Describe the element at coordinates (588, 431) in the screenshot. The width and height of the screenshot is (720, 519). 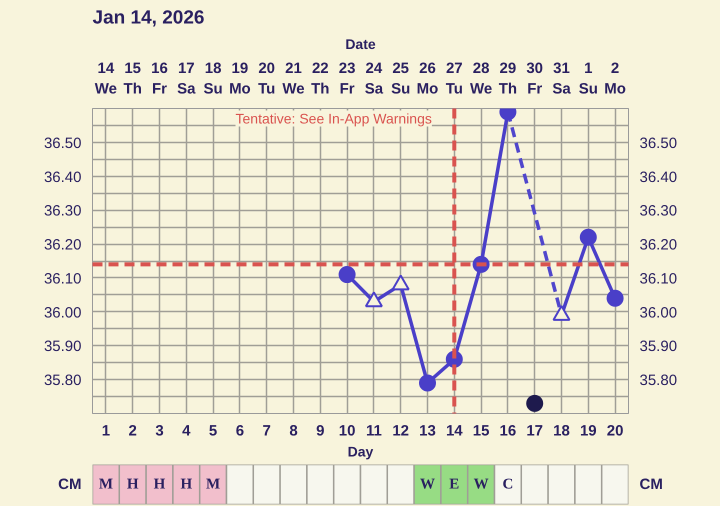
I see `x-tick-label: 19` at that location.